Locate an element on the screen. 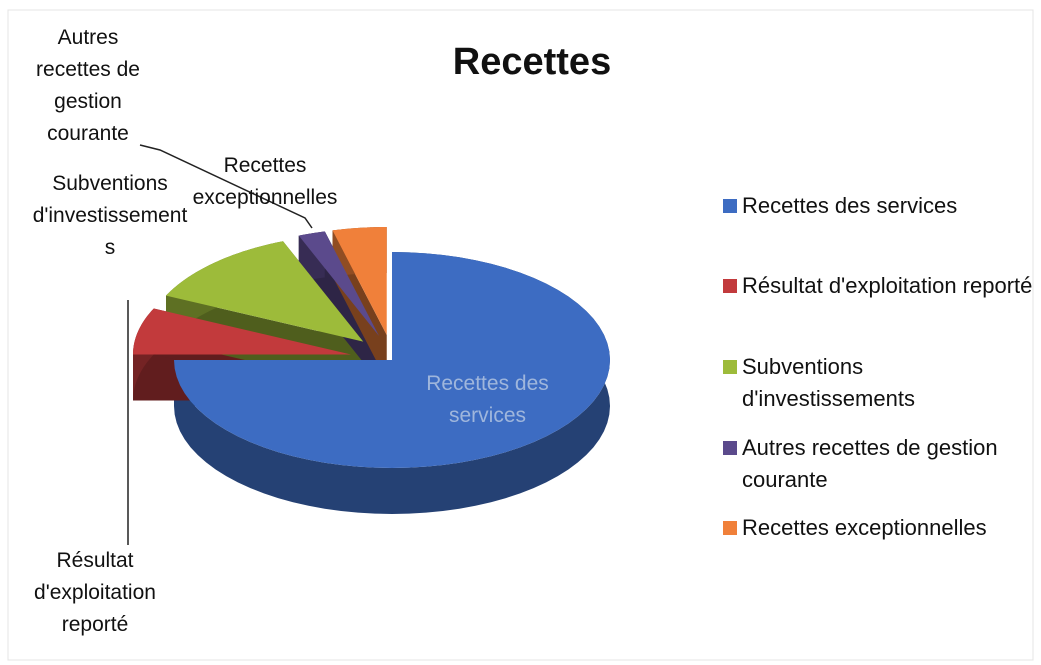 This screenshot has height=665, width=1041. legend-label: Subventions d'investissements is located at coordinates (828, 382).